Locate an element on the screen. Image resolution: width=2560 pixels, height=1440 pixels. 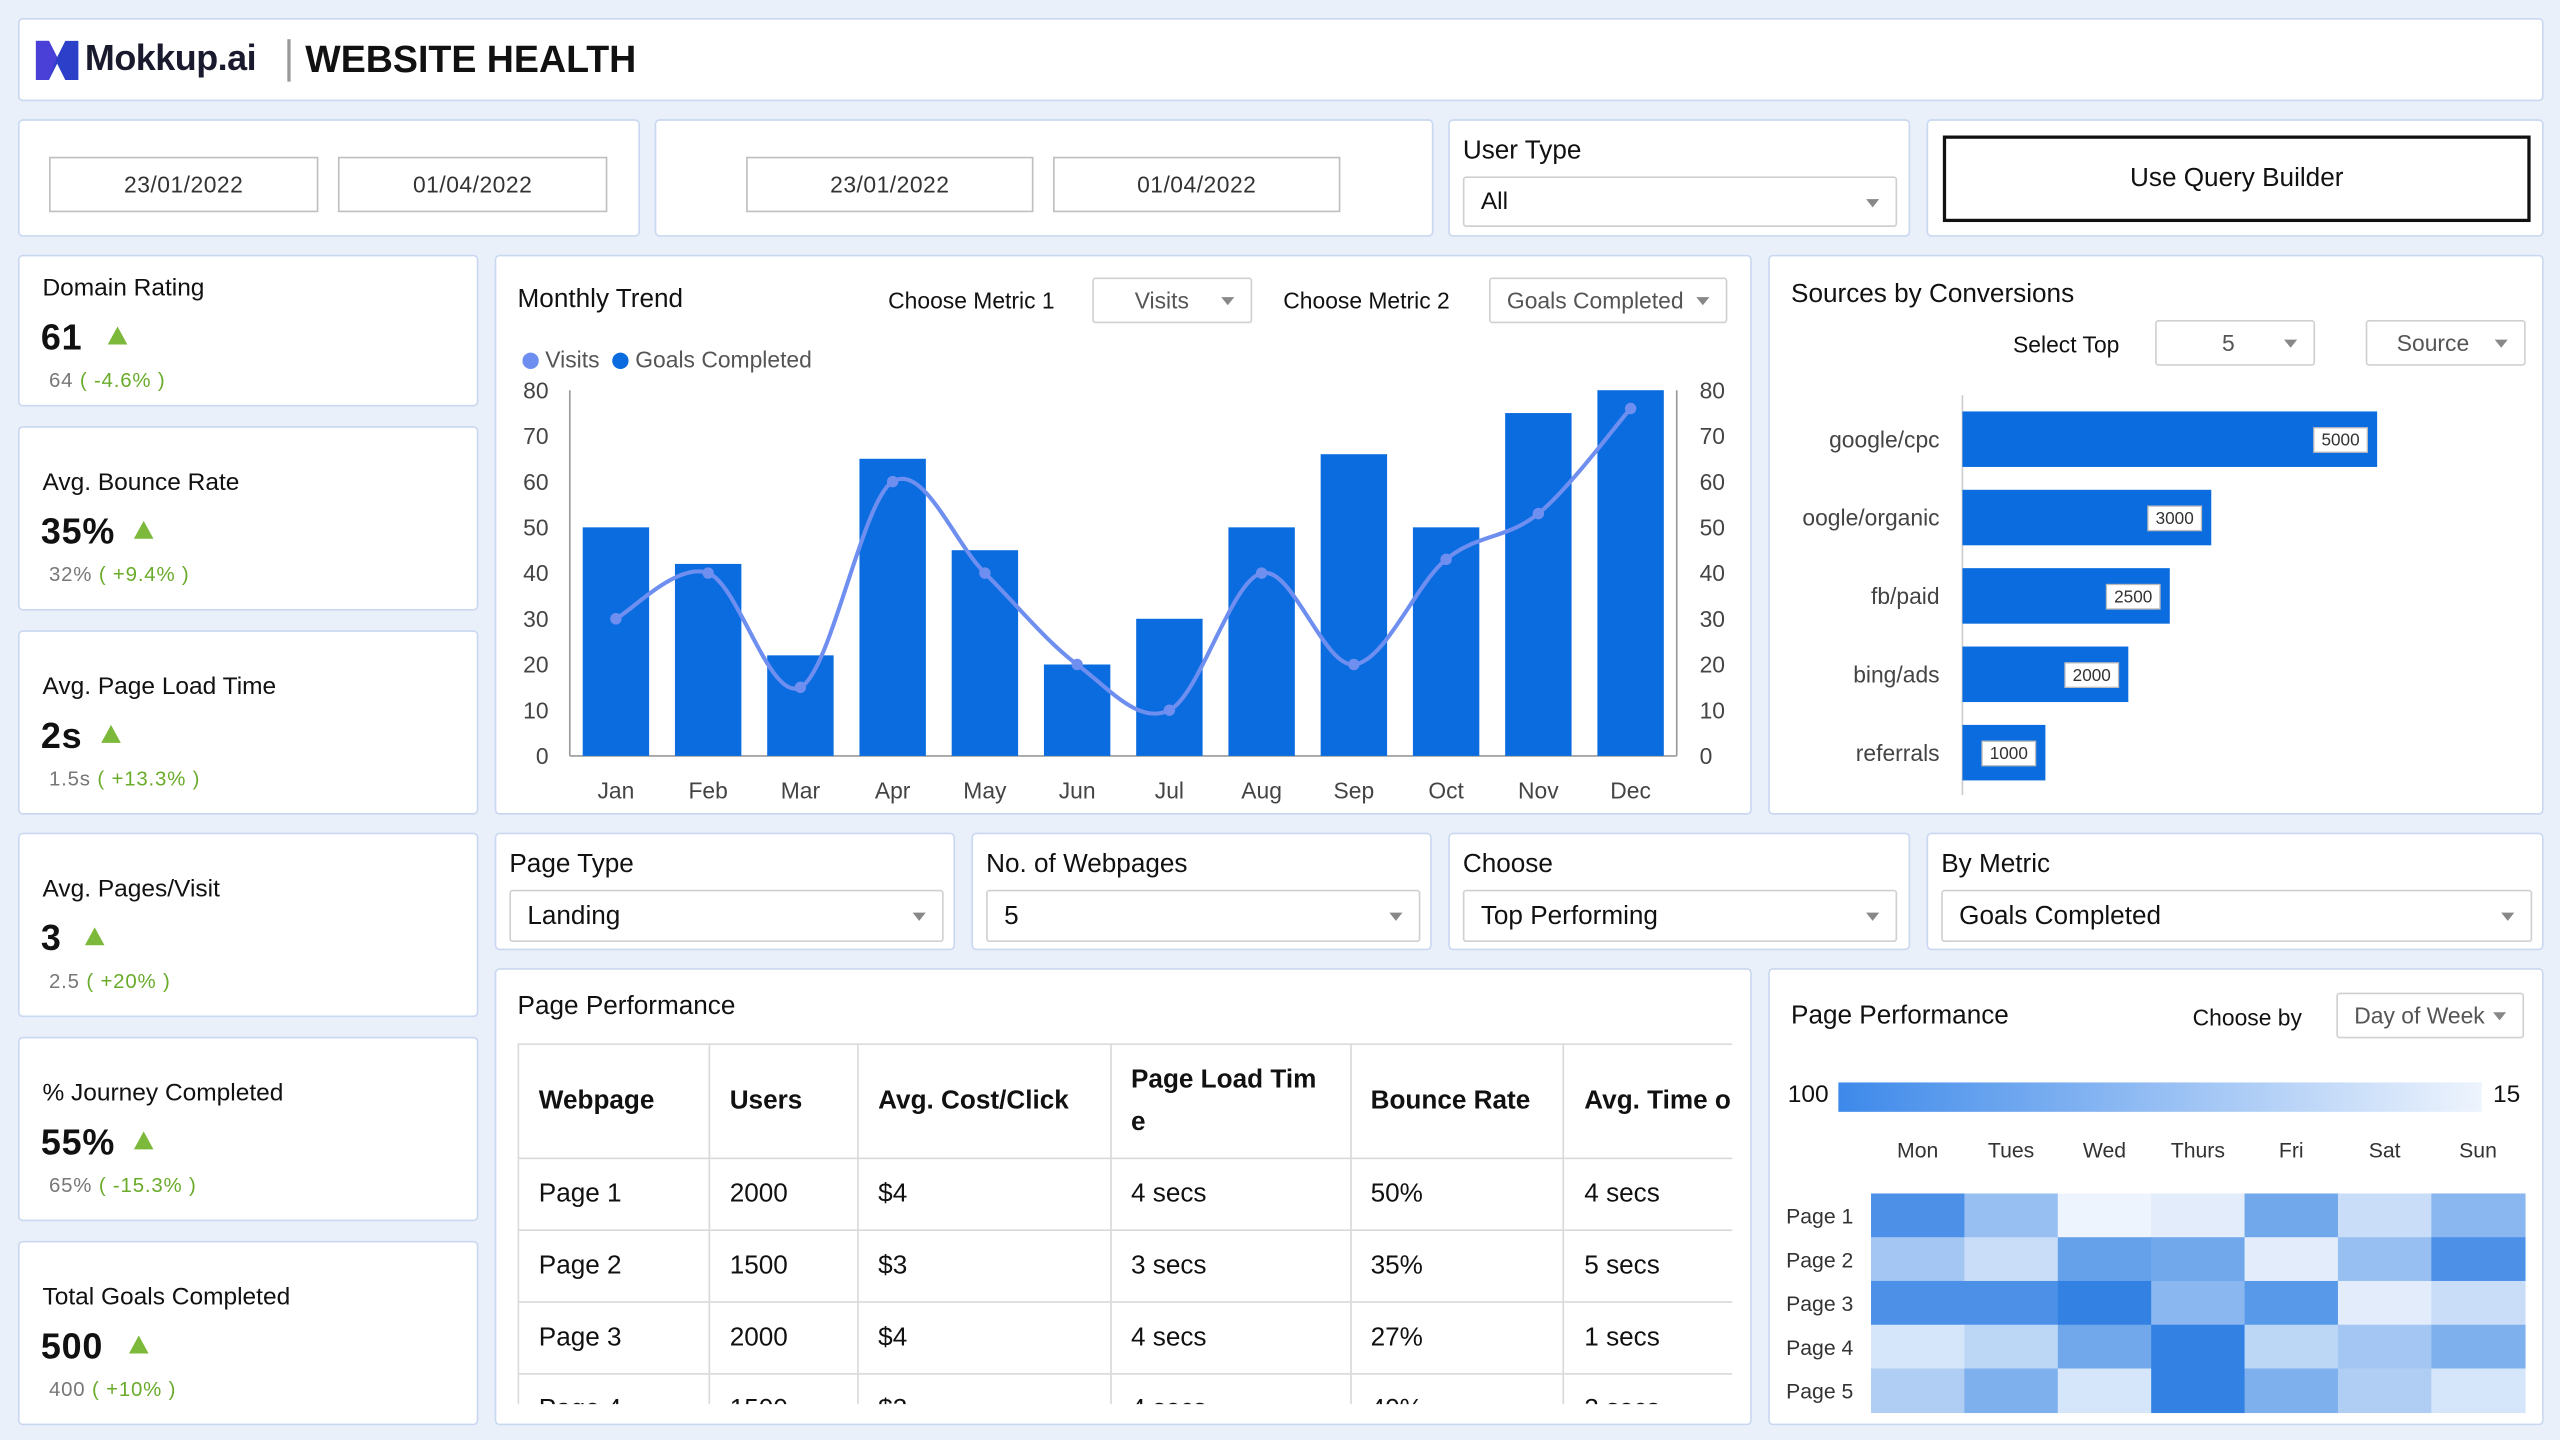
choose-dropdown: Top Performing is located at coordinates (1680, 916).